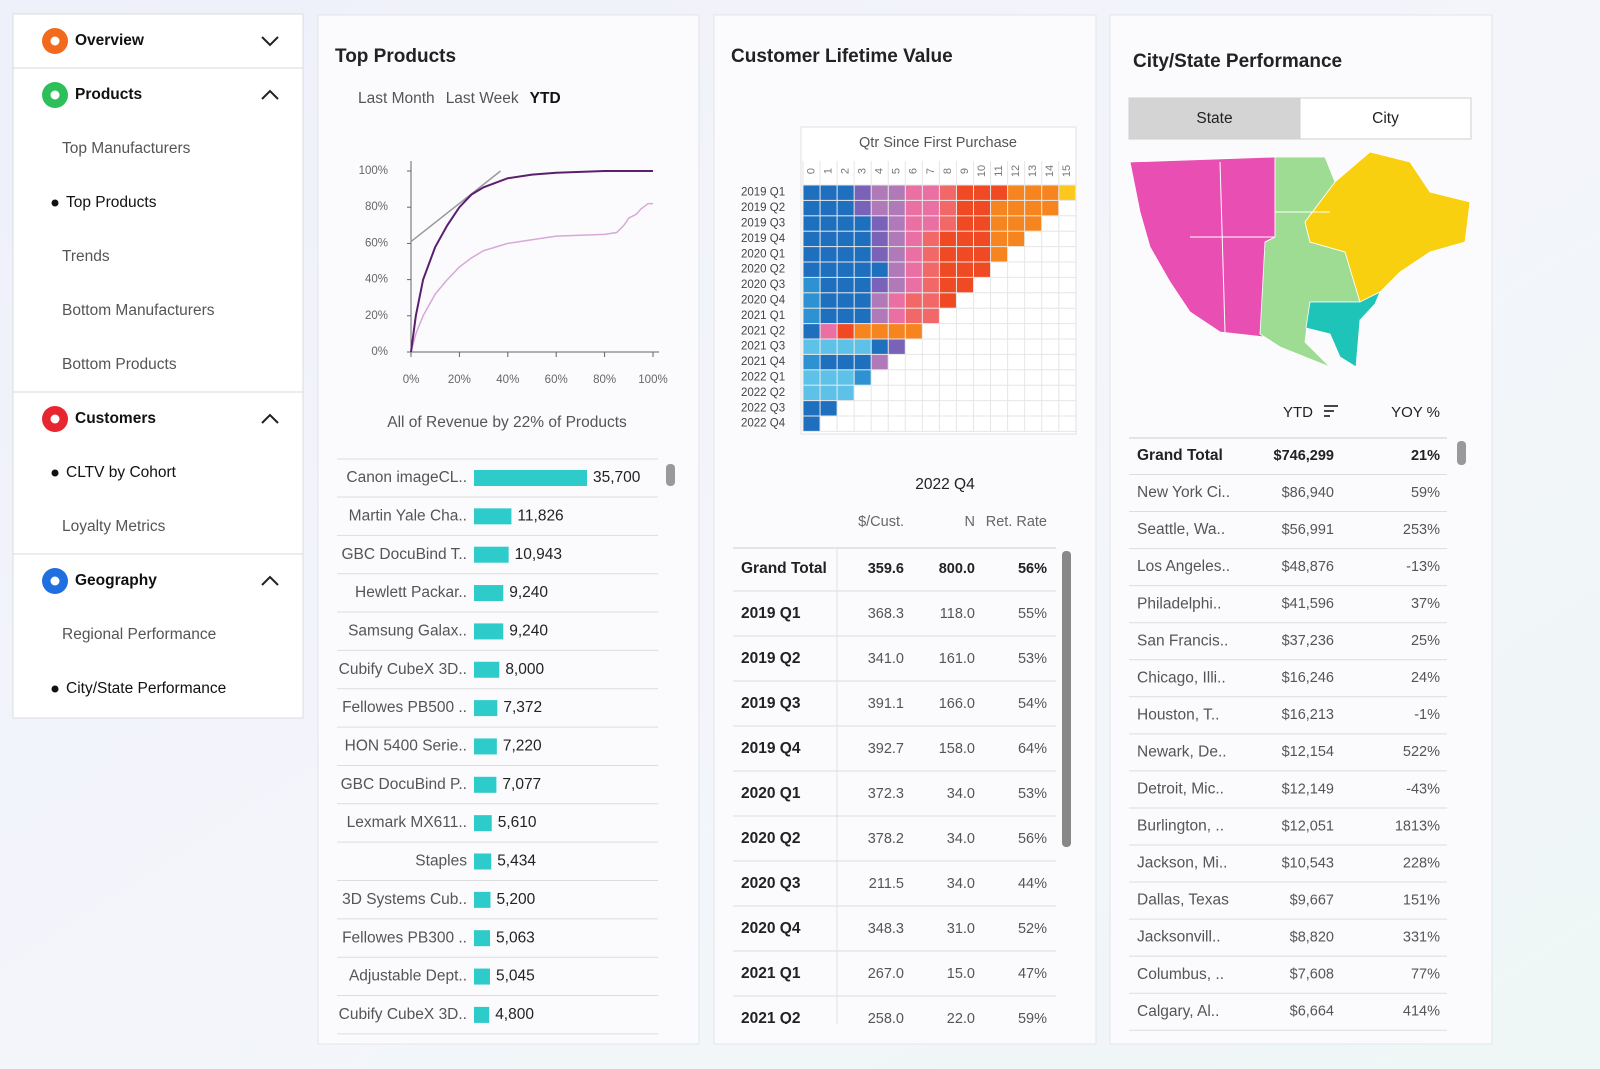  What do you see at coordinates (1423, 567) in the screenshot?
I see `cell: -13%` at bounding box center [1423, 567].